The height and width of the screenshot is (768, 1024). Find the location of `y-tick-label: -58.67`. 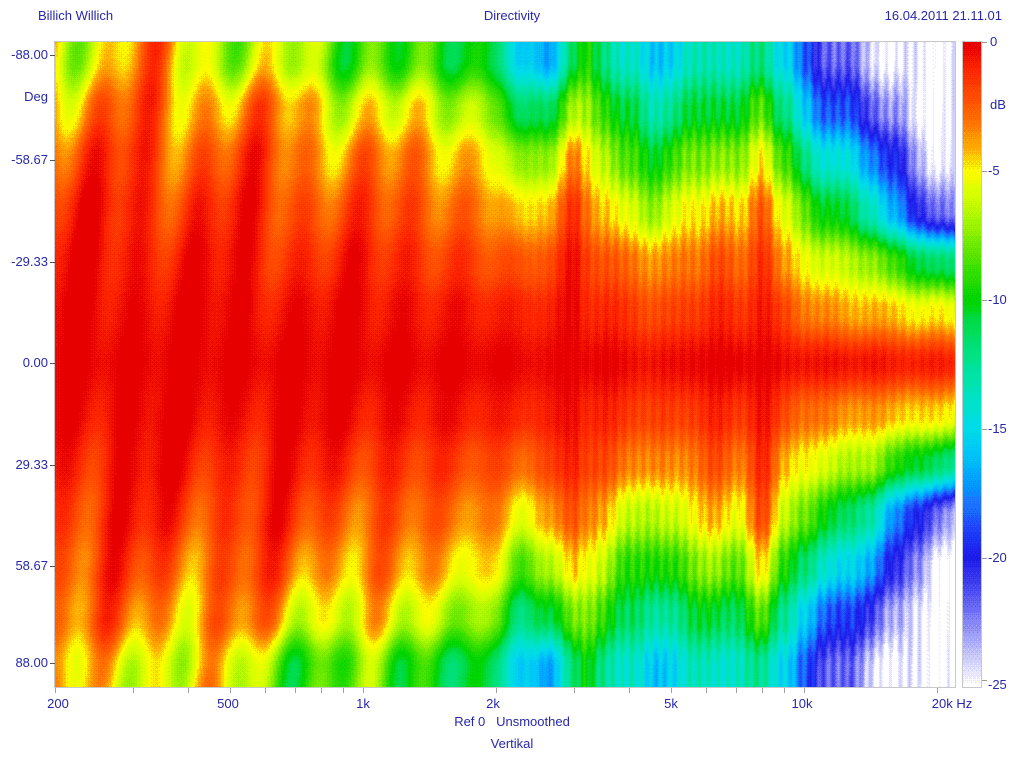

y-tick-label: -58.67 is located at coordinates (29, 159).